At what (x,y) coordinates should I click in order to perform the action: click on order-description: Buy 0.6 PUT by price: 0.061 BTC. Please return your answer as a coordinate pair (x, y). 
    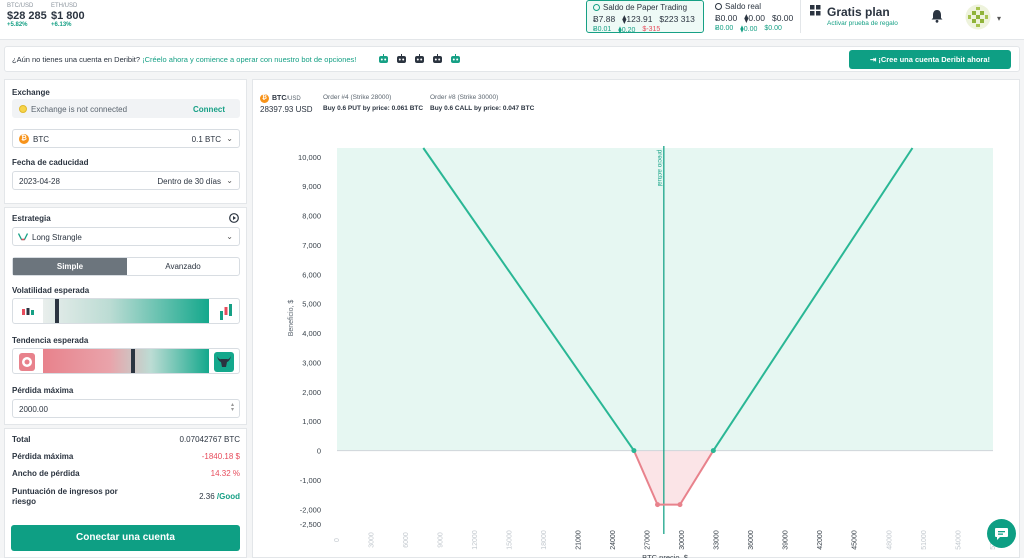
    Looking at the image, I should click on (373, 108).